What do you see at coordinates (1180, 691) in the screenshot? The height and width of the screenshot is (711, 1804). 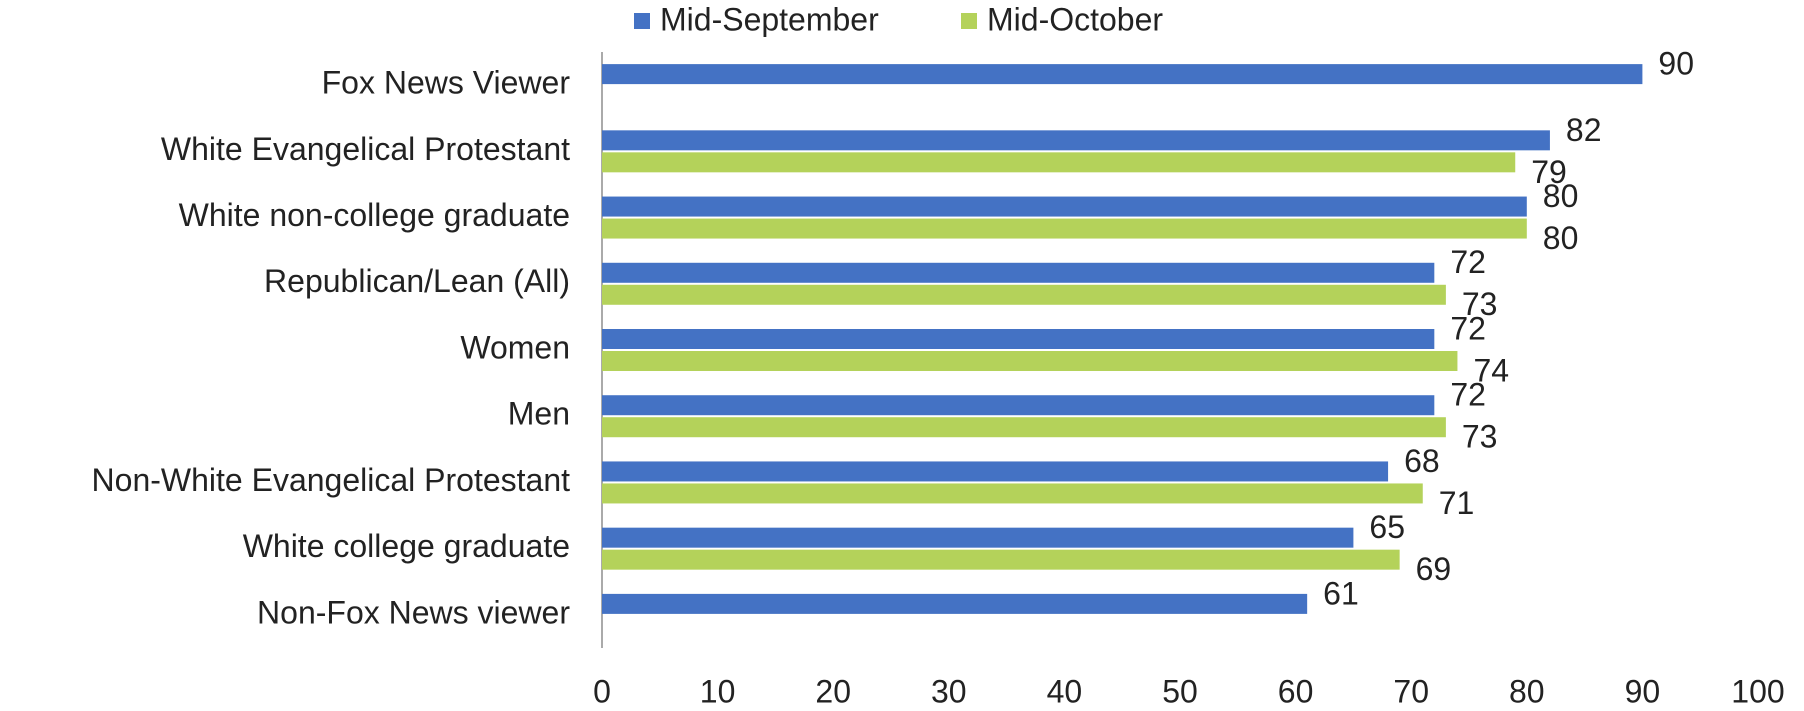 I see `x-tick-label: 50` at bounding box center [1180, 691].